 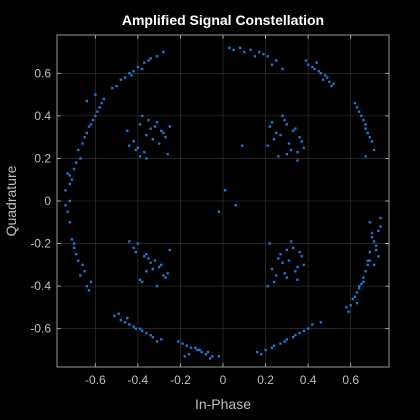 What do you see at coordinates (40, 286) in the screenshot?
I see `y-tick-label: -0.4` at bounding box center [40, 286].